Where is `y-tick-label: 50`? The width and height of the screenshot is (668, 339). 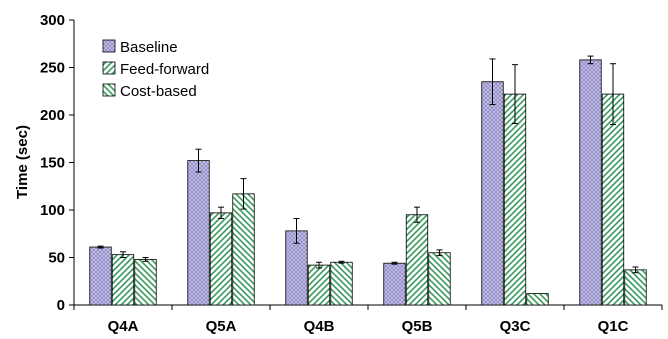 y-tick-label: 50 is located at coordinates (56, 258).